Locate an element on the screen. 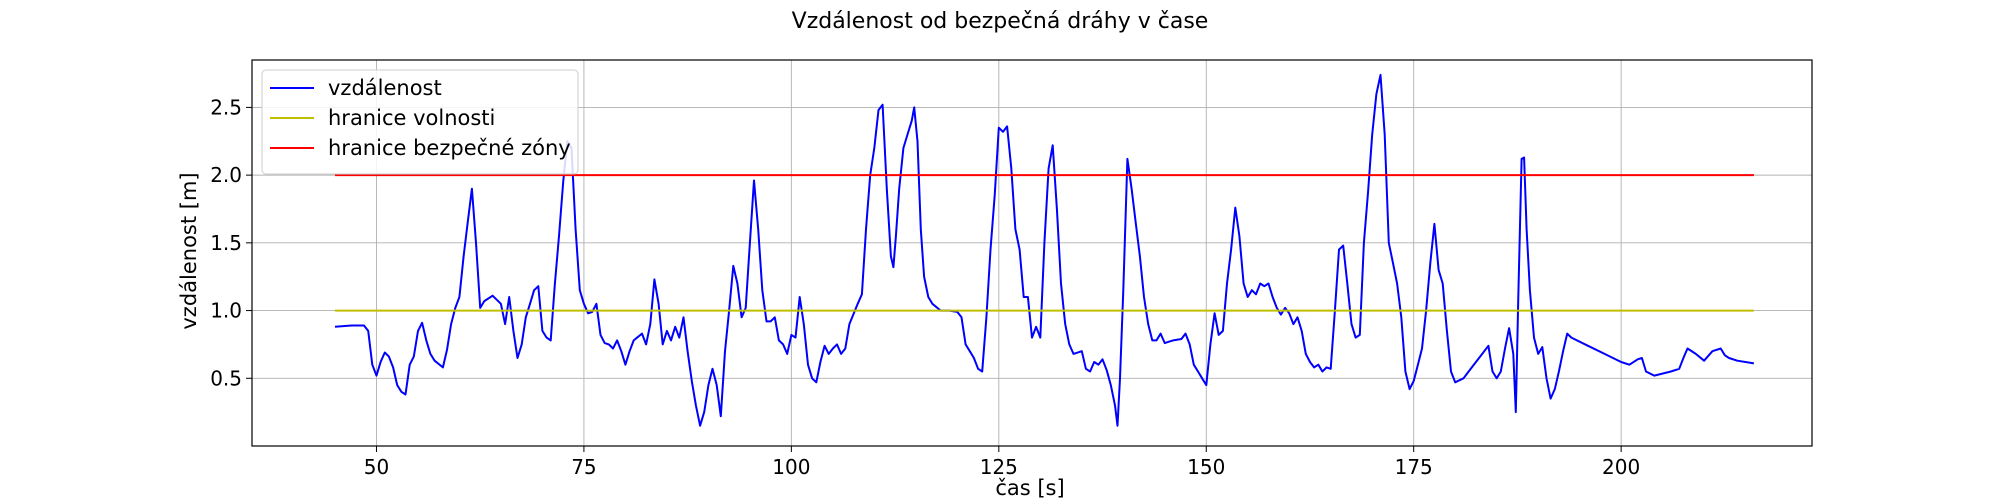 The image size is (2000, 500). y-axis: 0.5 1.0 1.5 2.0 2.5 is located at coordinates (231, 242).